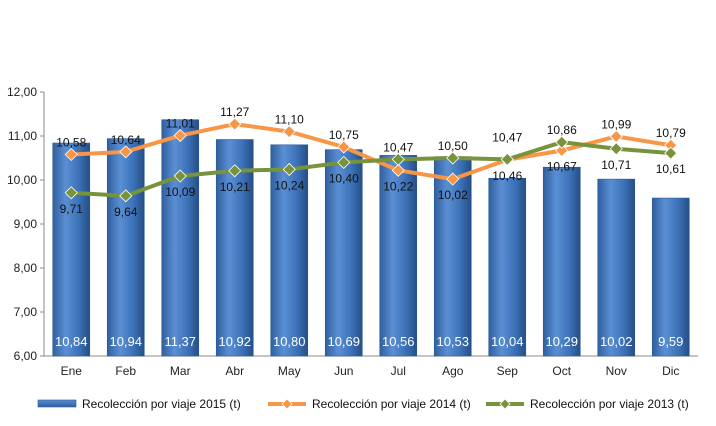 This screenshot has height=426, width=716. Describe the element at coordinates (561, 341) in the screenshot. I see `bar-data-label: 10,29` at that location.